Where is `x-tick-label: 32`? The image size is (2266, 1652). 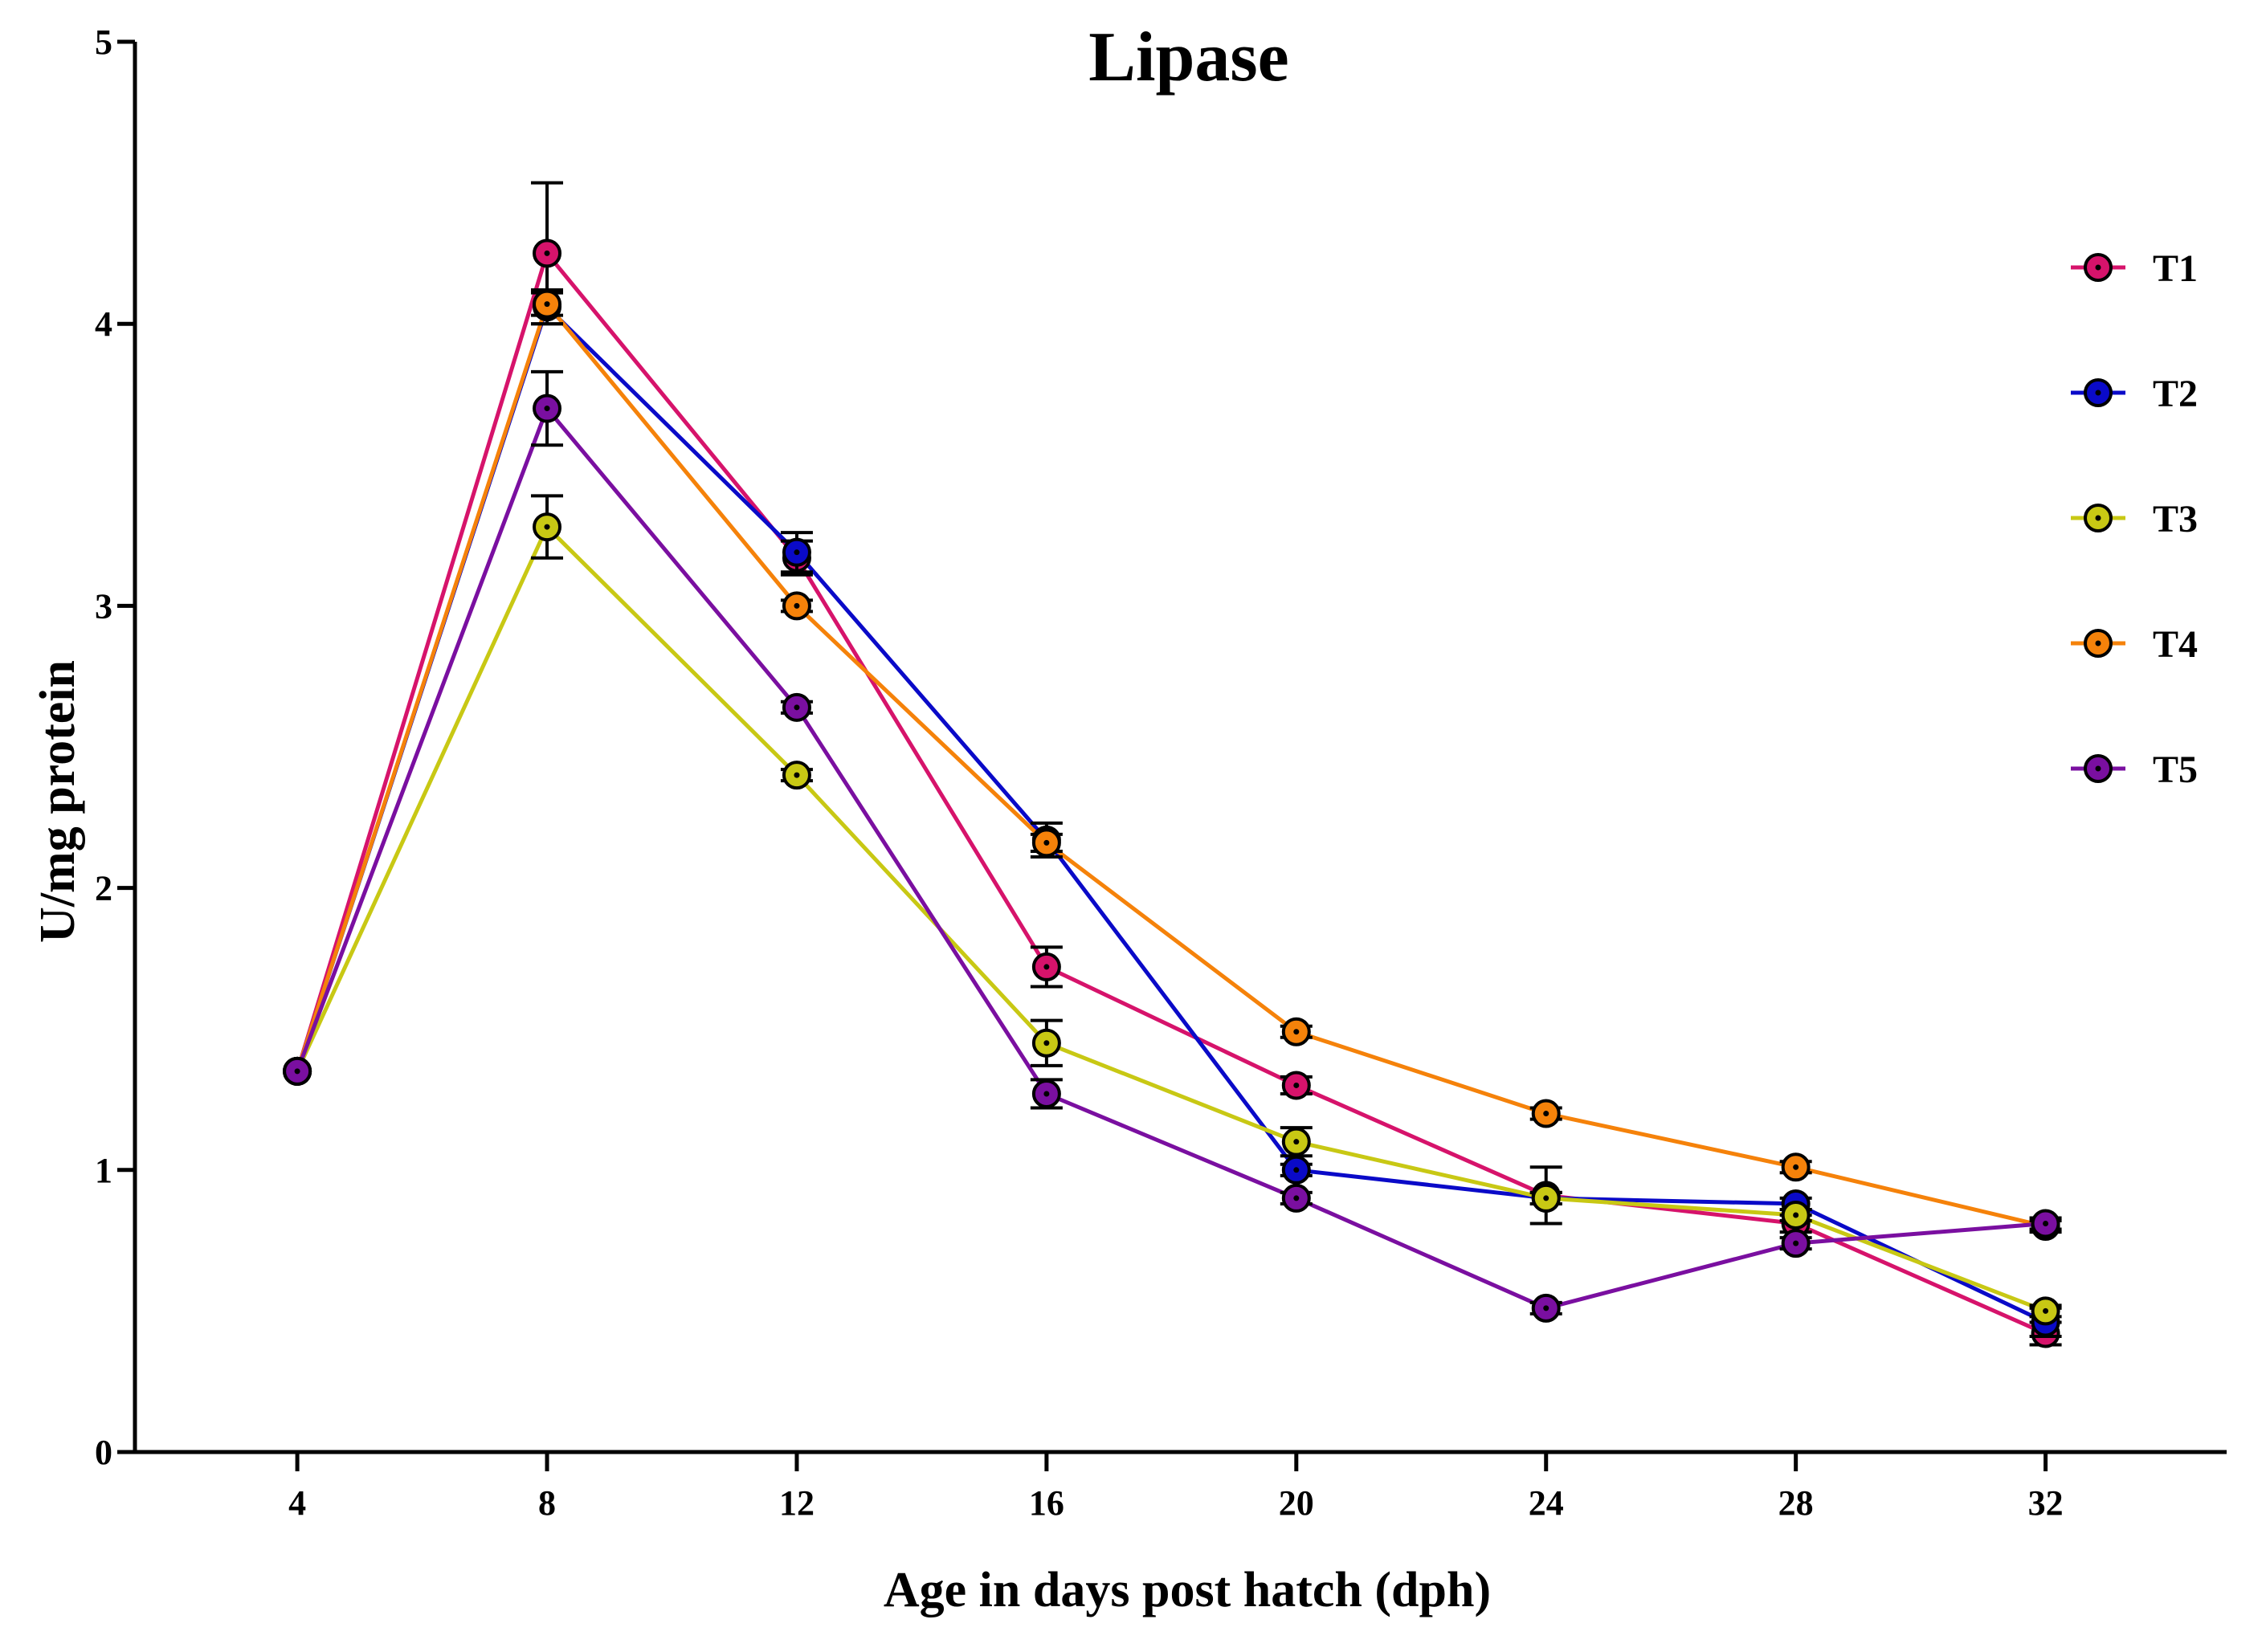
x-tick-label: 32 is located at coordinates (2046, 1503).